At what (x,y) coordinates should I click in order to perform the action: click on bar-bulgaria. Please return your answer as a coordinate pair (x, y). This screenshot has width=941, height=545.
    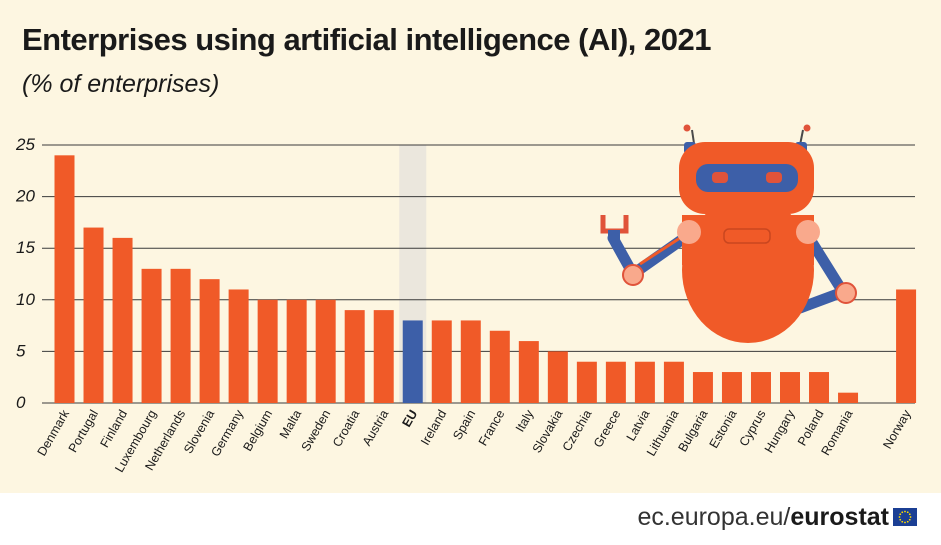
    Looking at the image, I should click on (702, 387).